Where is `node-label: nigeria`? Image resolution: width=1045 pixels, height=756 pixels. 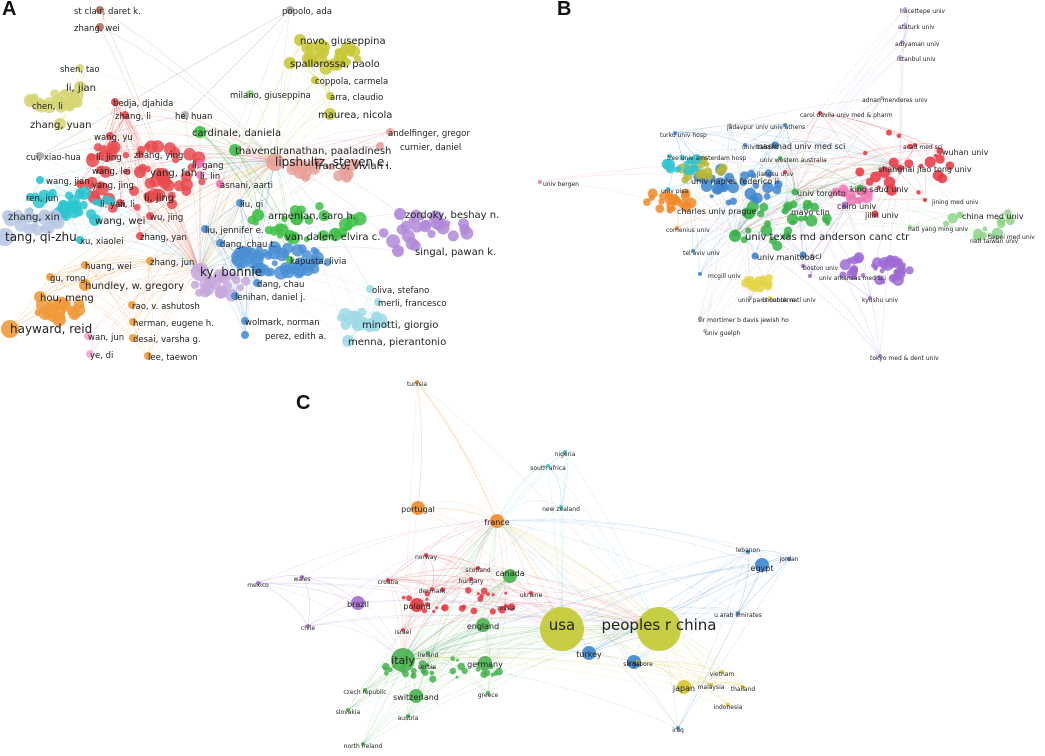
node-label: nigeria is located at coordinates (565, 454).